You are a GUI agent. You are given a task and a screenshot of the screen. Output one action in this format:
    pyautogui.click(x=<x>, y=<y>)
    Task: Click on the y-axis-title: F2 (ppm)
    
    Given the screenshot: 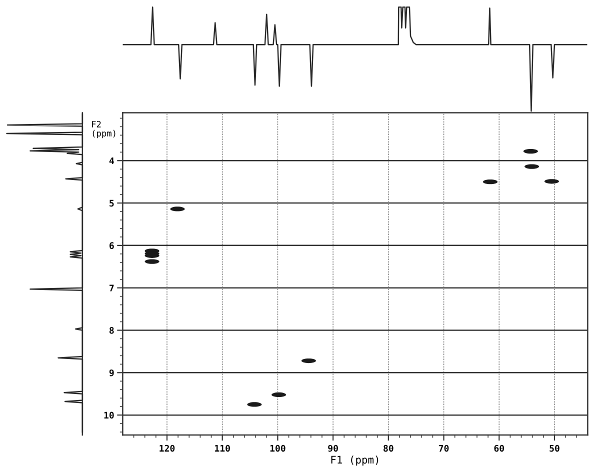 What is the action you would take?
    pyautogui.click(x=104, y=129)
    